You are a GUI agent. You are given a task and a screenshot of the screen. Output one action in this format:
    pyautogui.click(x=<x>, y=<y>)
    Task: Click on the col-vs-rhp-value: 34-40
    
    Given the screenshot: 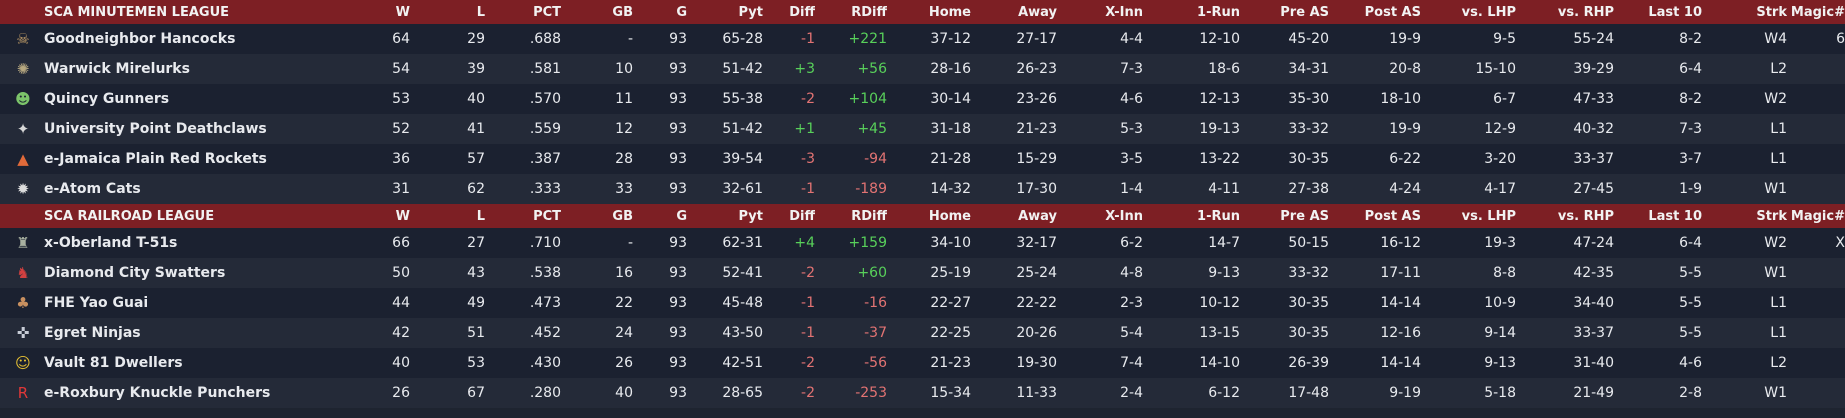 What is the action you would take?
    pyautogui.click(x=1593, y=303)
    